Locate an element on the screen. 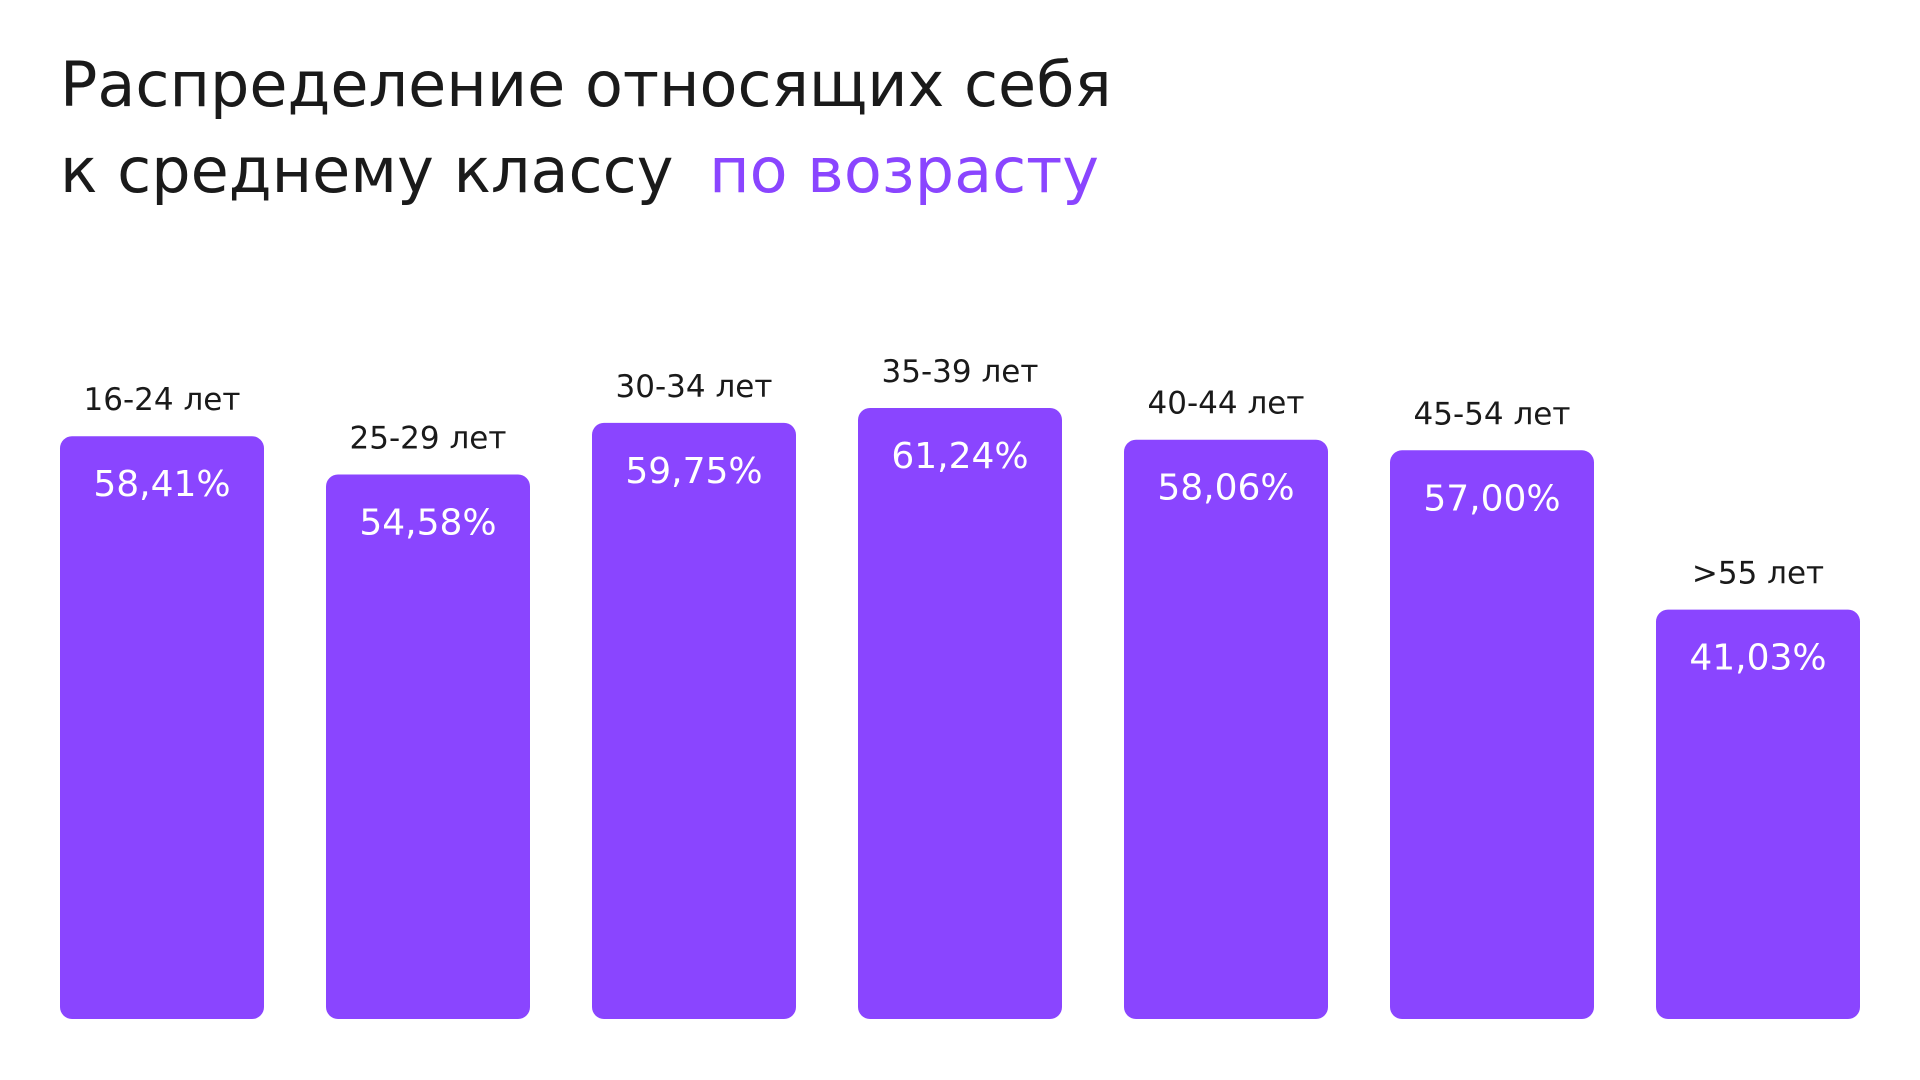 This screenshot has width=1920, height=1080. category-label: 40-44 лет is located at coordinates (1226, 404).